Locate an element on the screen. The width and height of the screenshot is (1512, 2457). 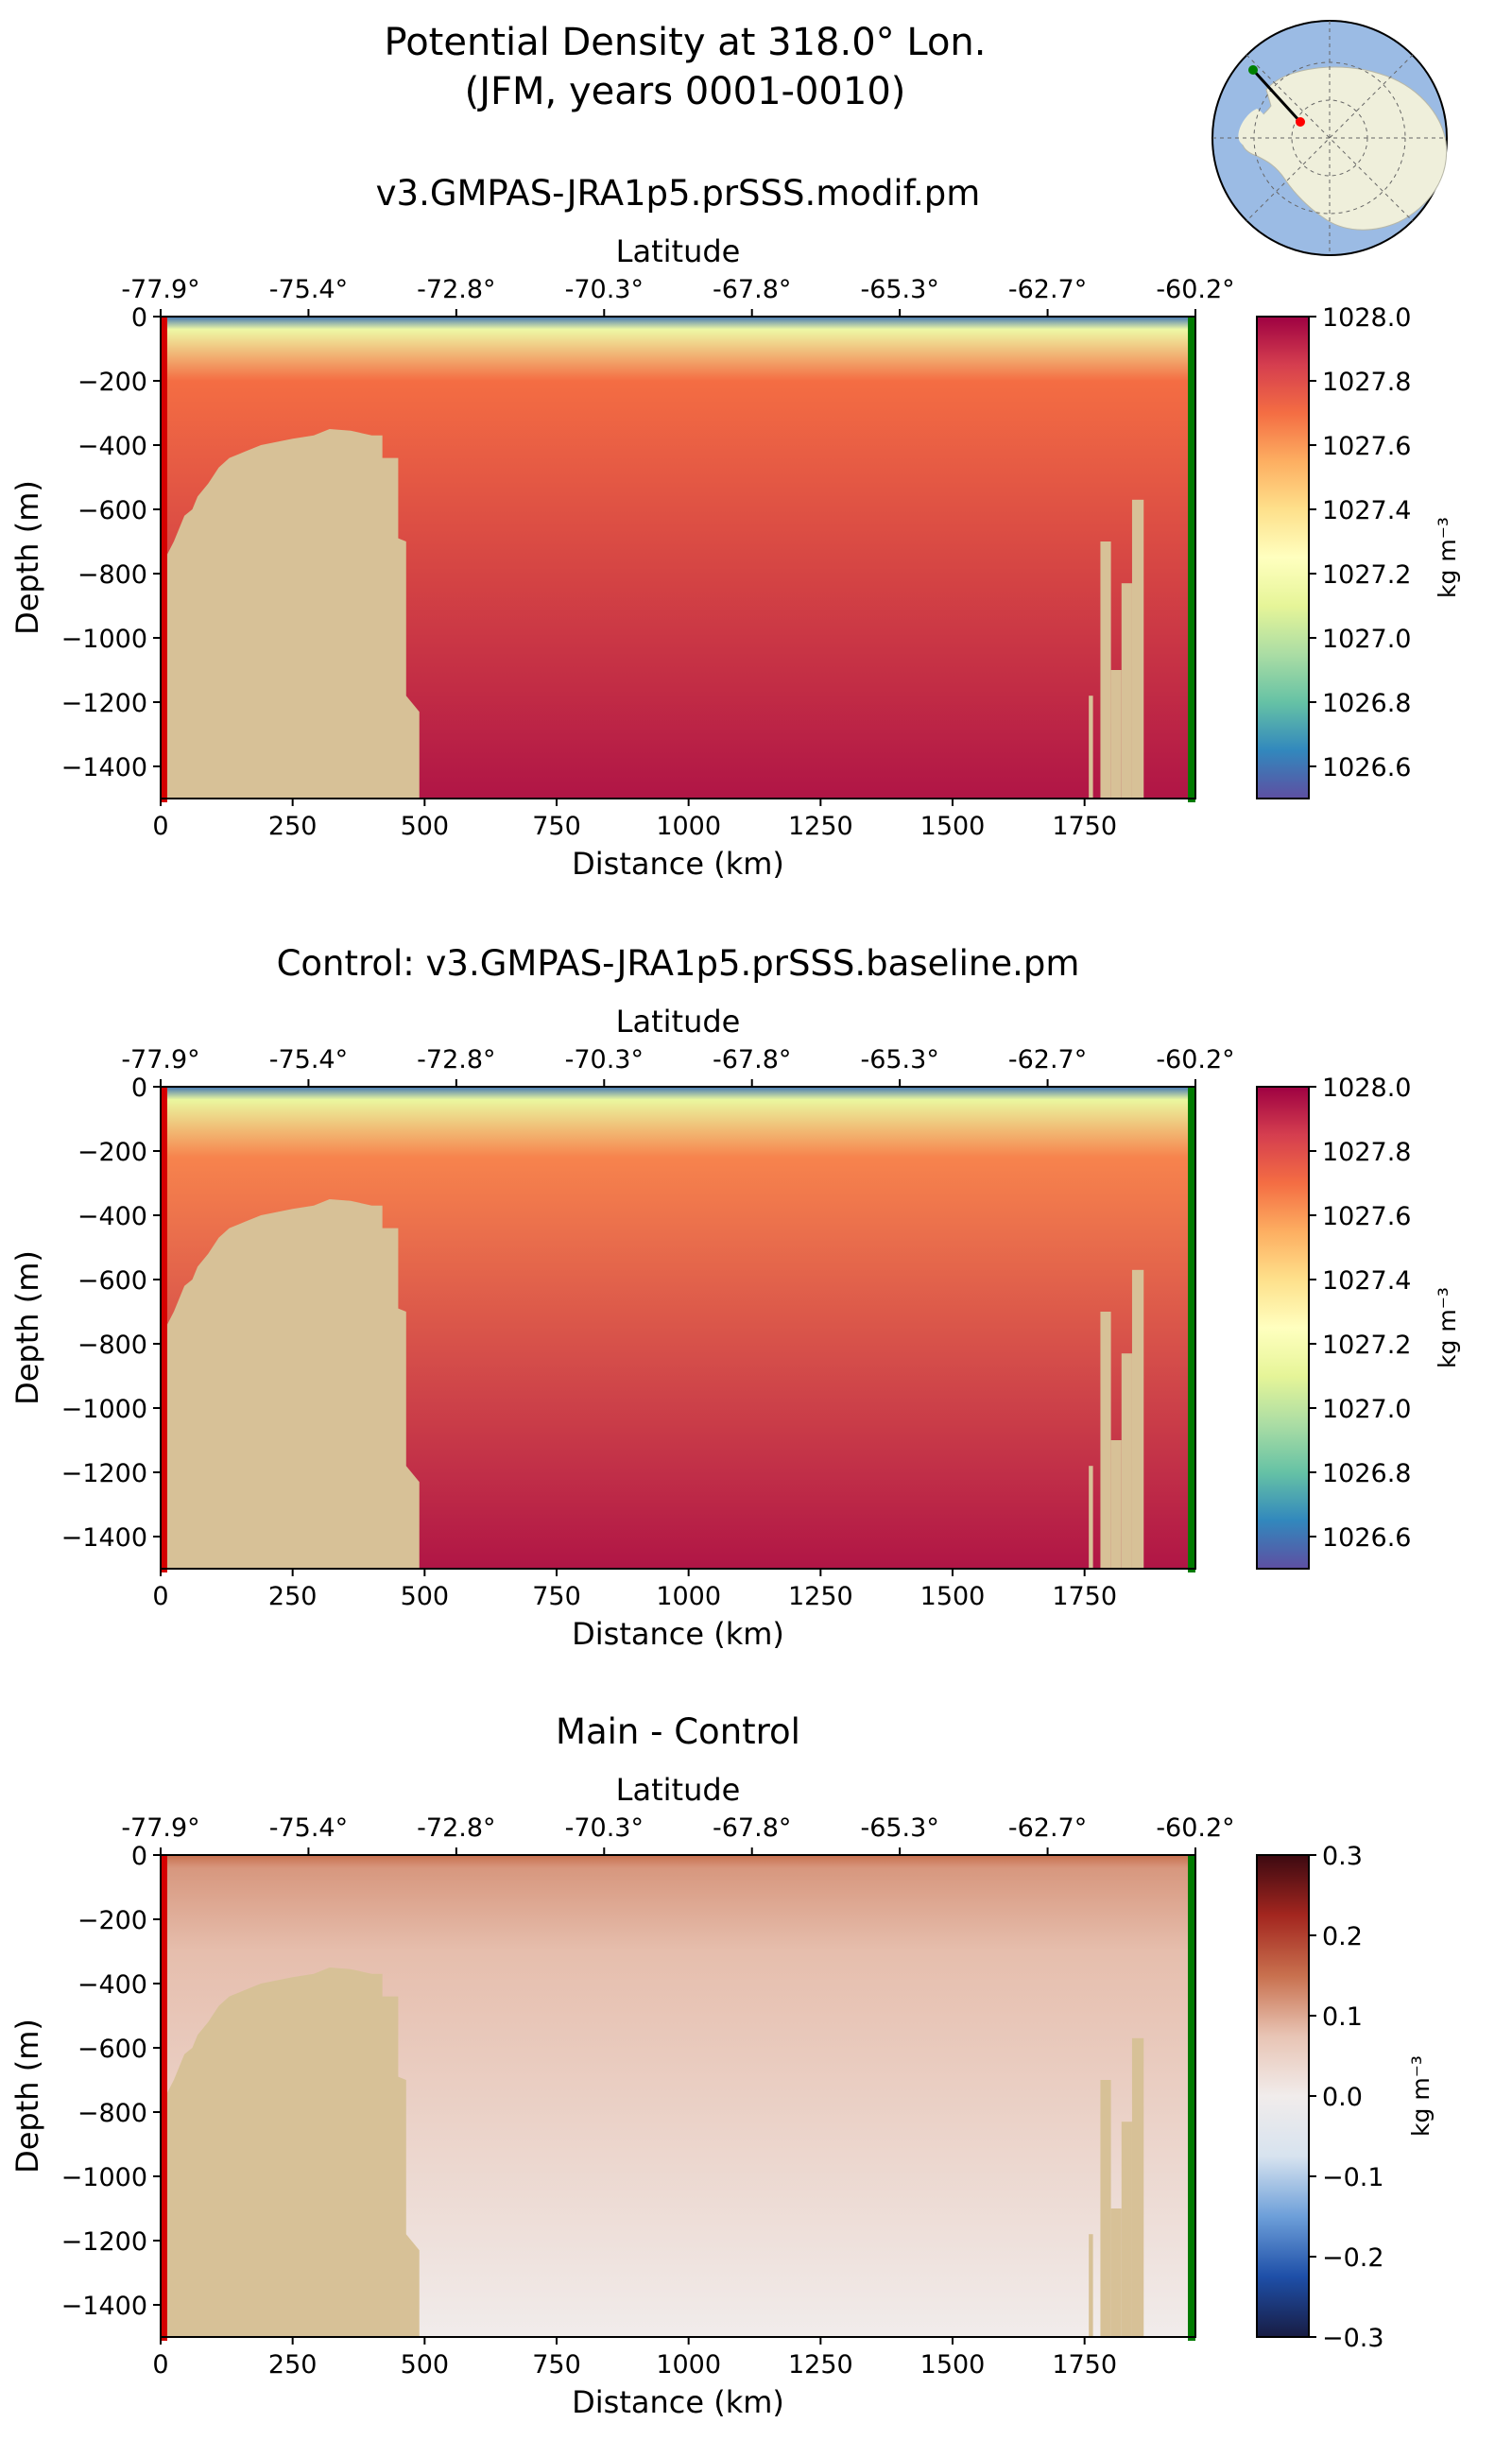
panel-title: Main - Control is located at coordinates (678, 1731).